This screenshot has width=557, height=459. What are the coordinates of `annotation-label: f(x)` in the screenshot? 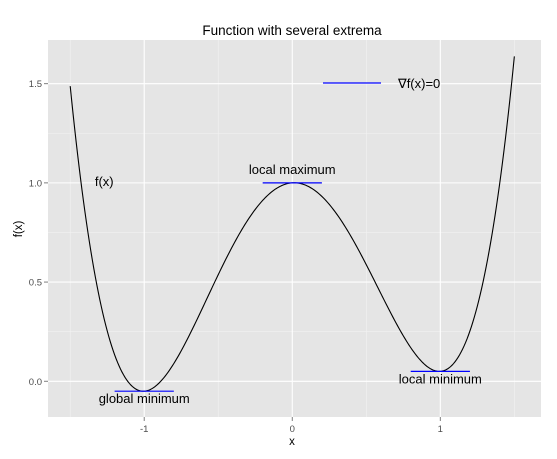 It's located at (104, 181).